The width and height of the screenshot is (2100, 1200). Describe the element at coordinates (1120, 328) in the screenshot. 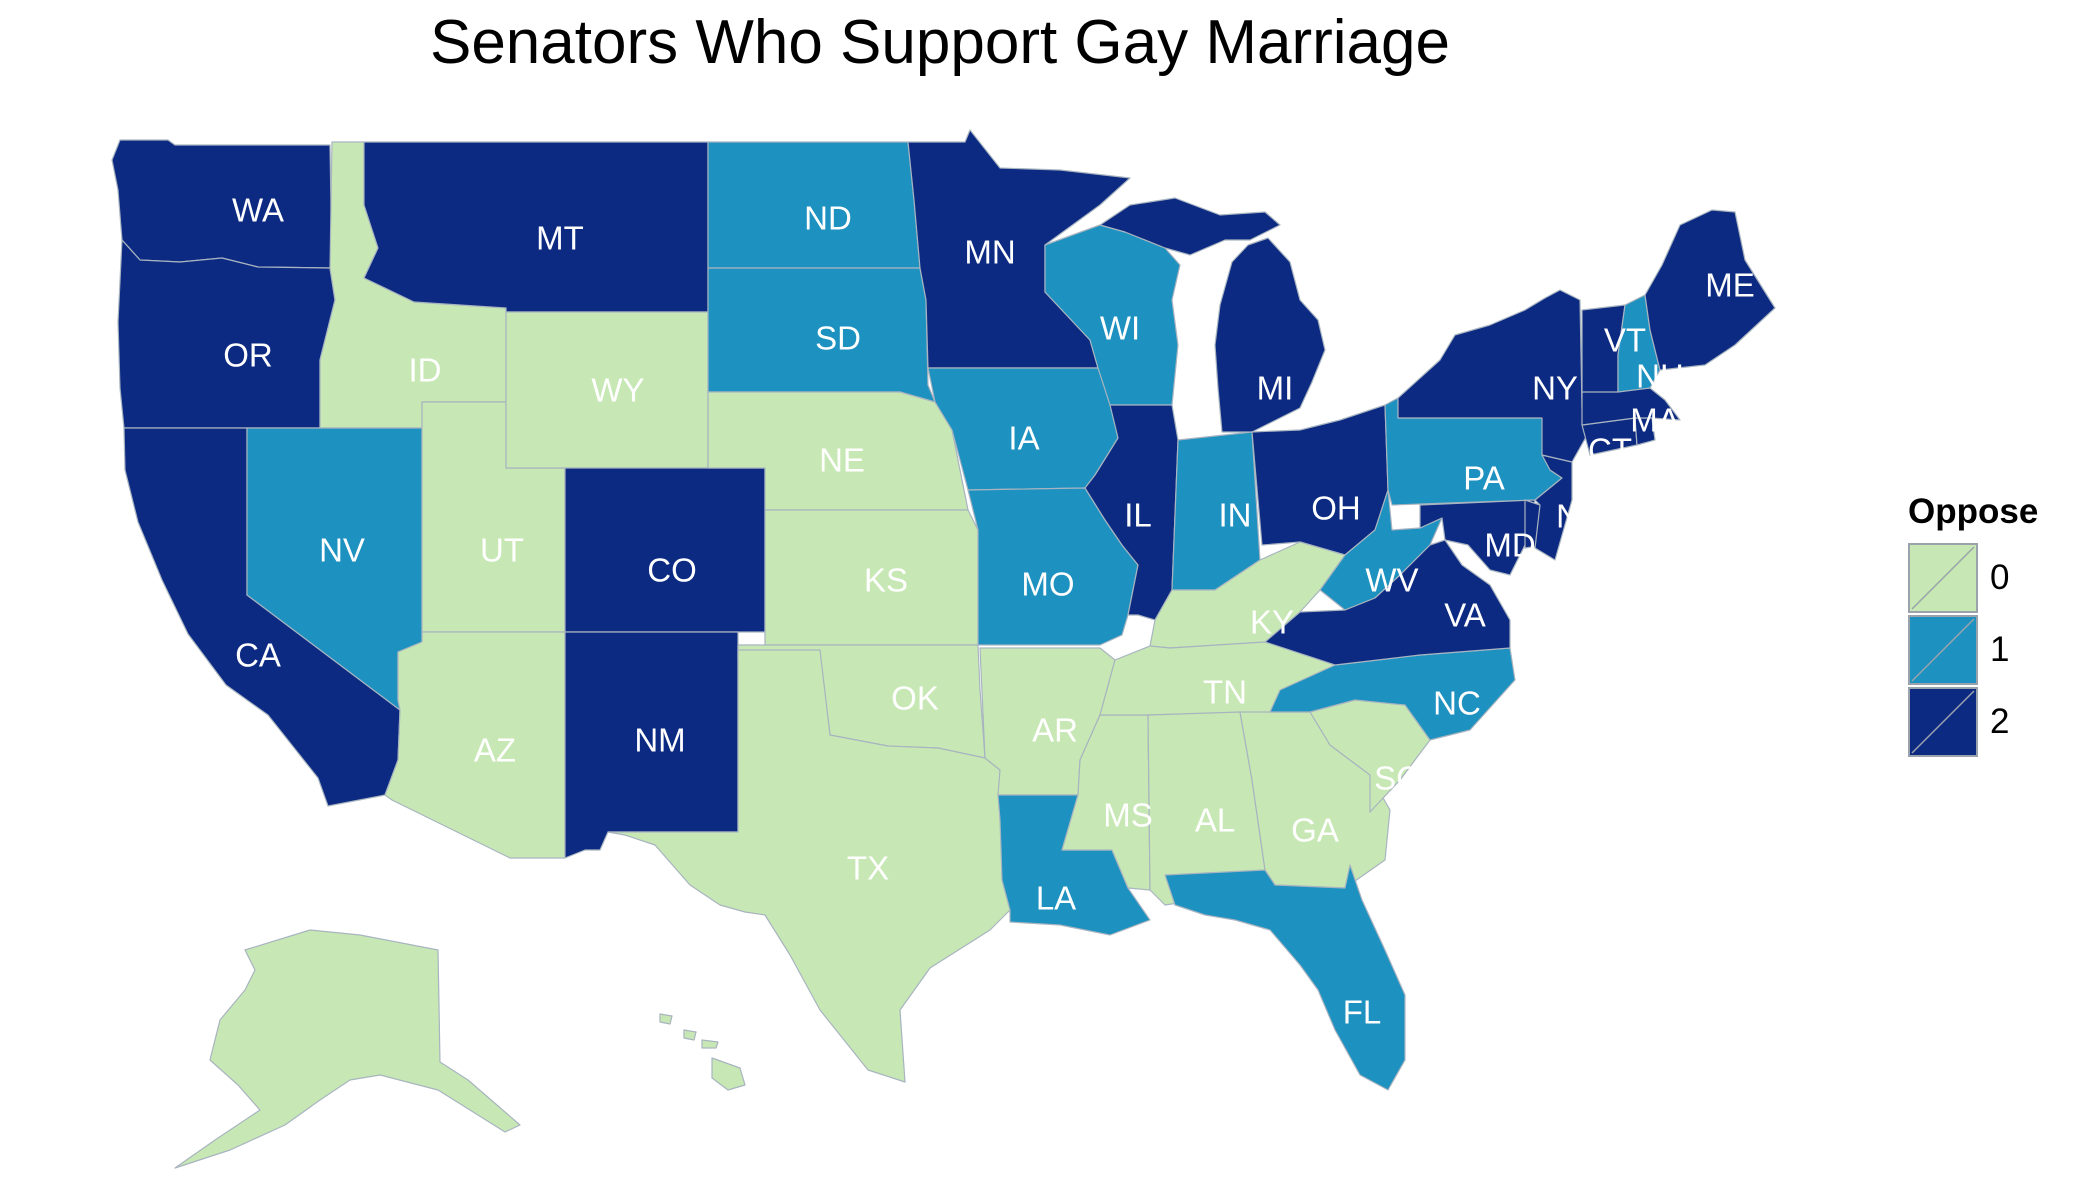

I see `state-label-WI: WI` at that location.